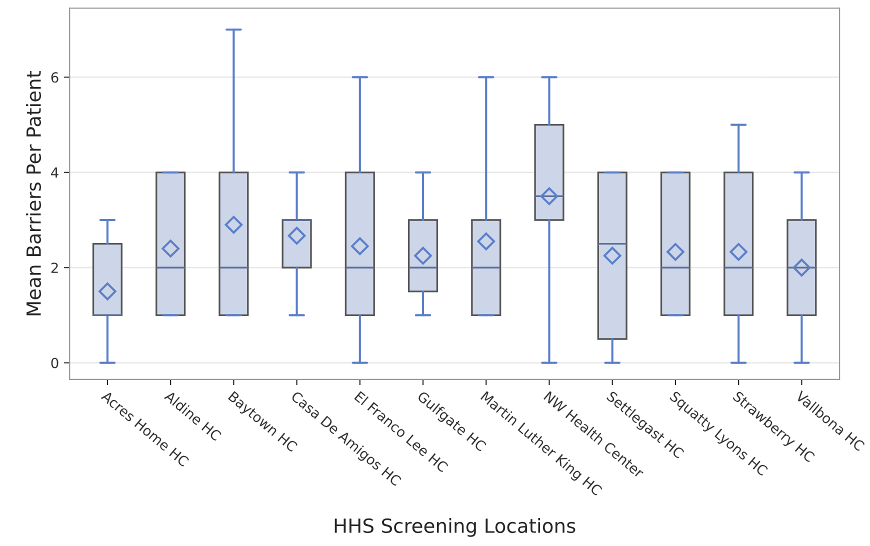 The height and width of the screenshot is (546, 870). Describe the element at coordinates (455, 527) in the screenshot. I see `x-axis-title: HHS Screening Locations` at that location.